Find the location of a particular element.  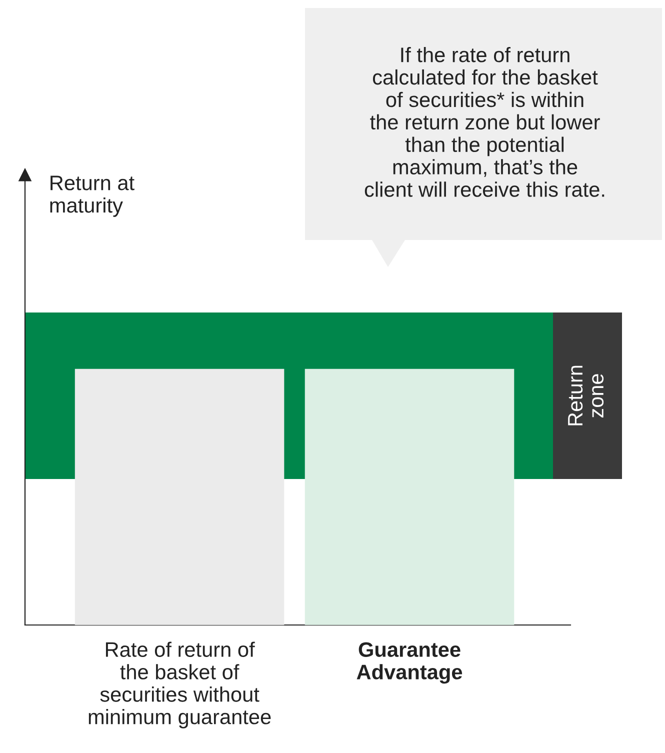

x-tick-label: Guarantee Advantage is located at coordinates (409, 663).